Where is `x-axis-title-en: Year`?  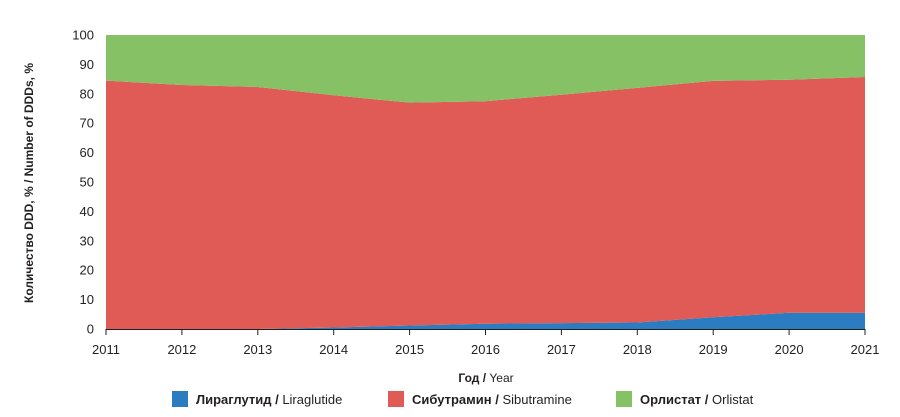 x-axis-title-en: Year is located at coordinates (501, 378).